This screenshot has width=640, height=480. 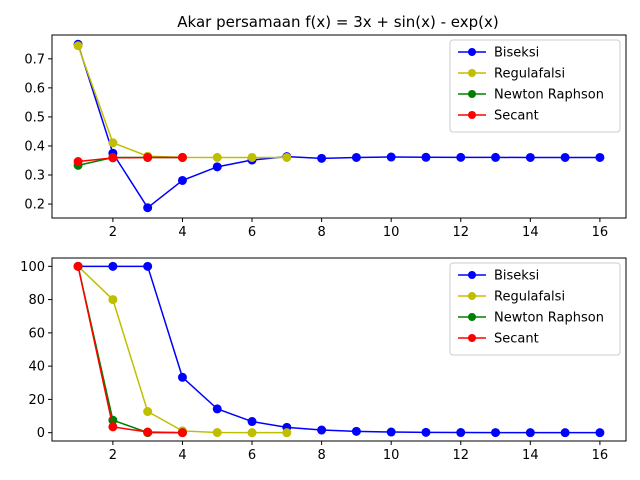 What do you see at coordinates (34, 205) in the screenshot?
I see `y-tick-label: 0.2` at bounding box center [34, 205].